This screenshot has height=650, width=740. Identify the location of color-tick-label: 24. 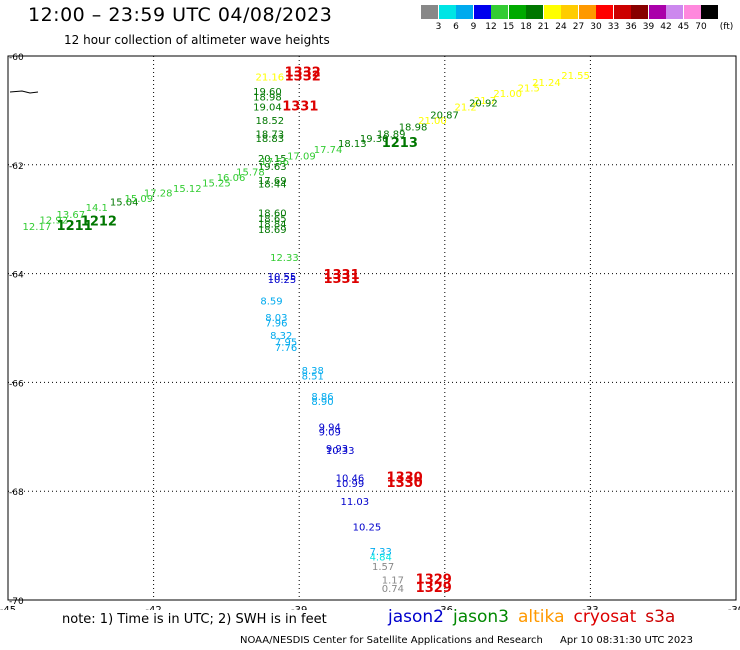
(561, 27).